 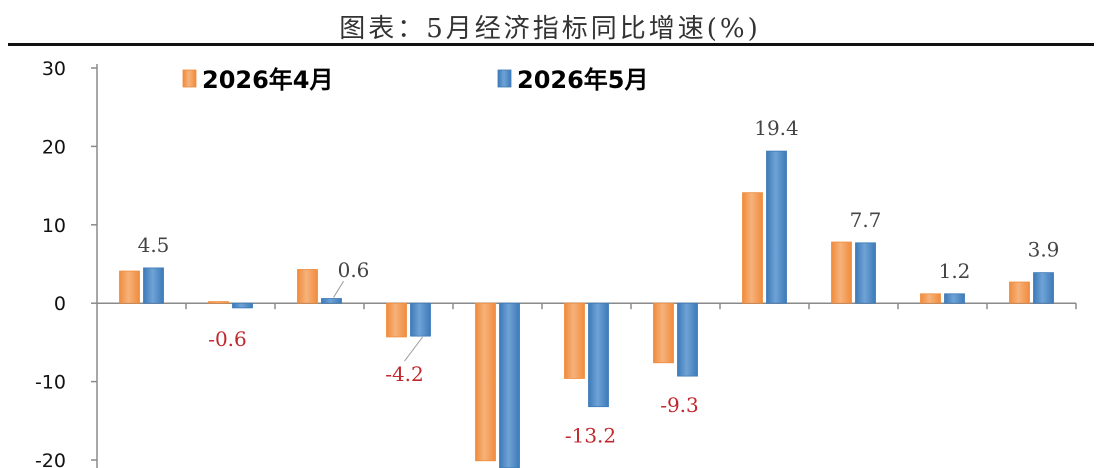 What do you see at coordinates (354, 270) in the screenshot?
I see `data-label-3: 0.6` at bounding box center [354, 270].